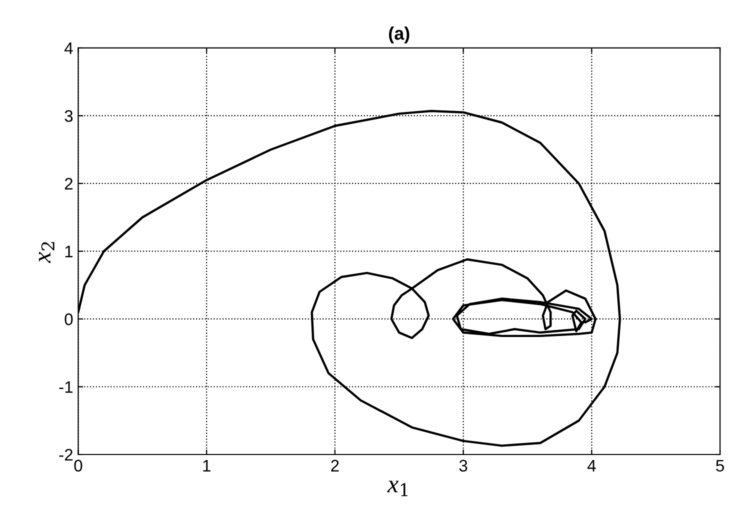  What do you see at coordinates (69, 252) in the screenshot?
I see `y-tick-label: 1` at bounding box center [69, 252].